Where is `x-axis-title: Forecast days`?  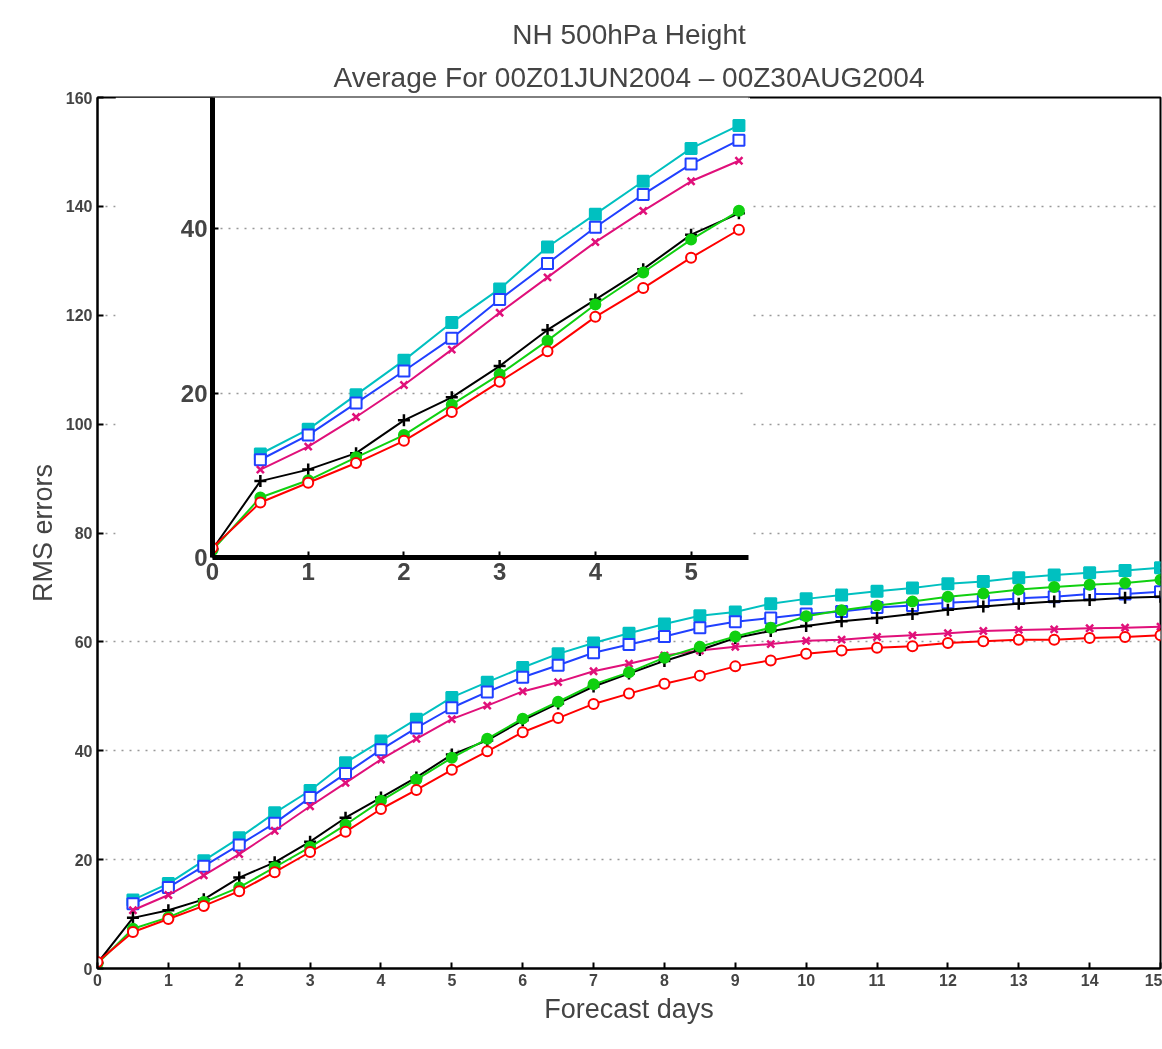
x-axis-title: Forecast days is located at coordinates (629, 1008).